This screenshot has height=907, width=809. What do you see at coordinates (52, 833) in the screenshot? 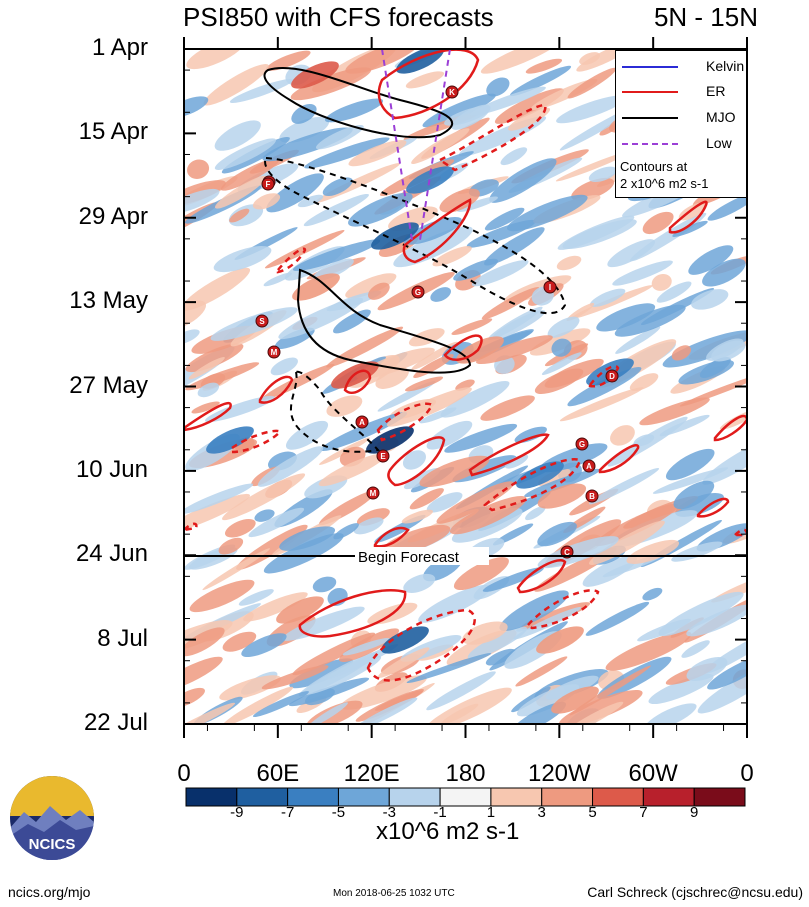
I see `mountain-icon` at bounding box center [52, 833].